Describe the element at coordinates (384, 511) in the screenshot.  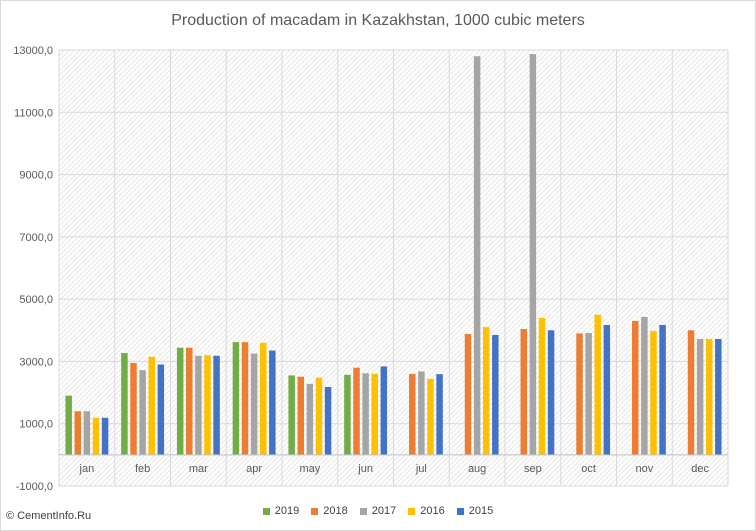
I see `legend-label: 2017` at that location.